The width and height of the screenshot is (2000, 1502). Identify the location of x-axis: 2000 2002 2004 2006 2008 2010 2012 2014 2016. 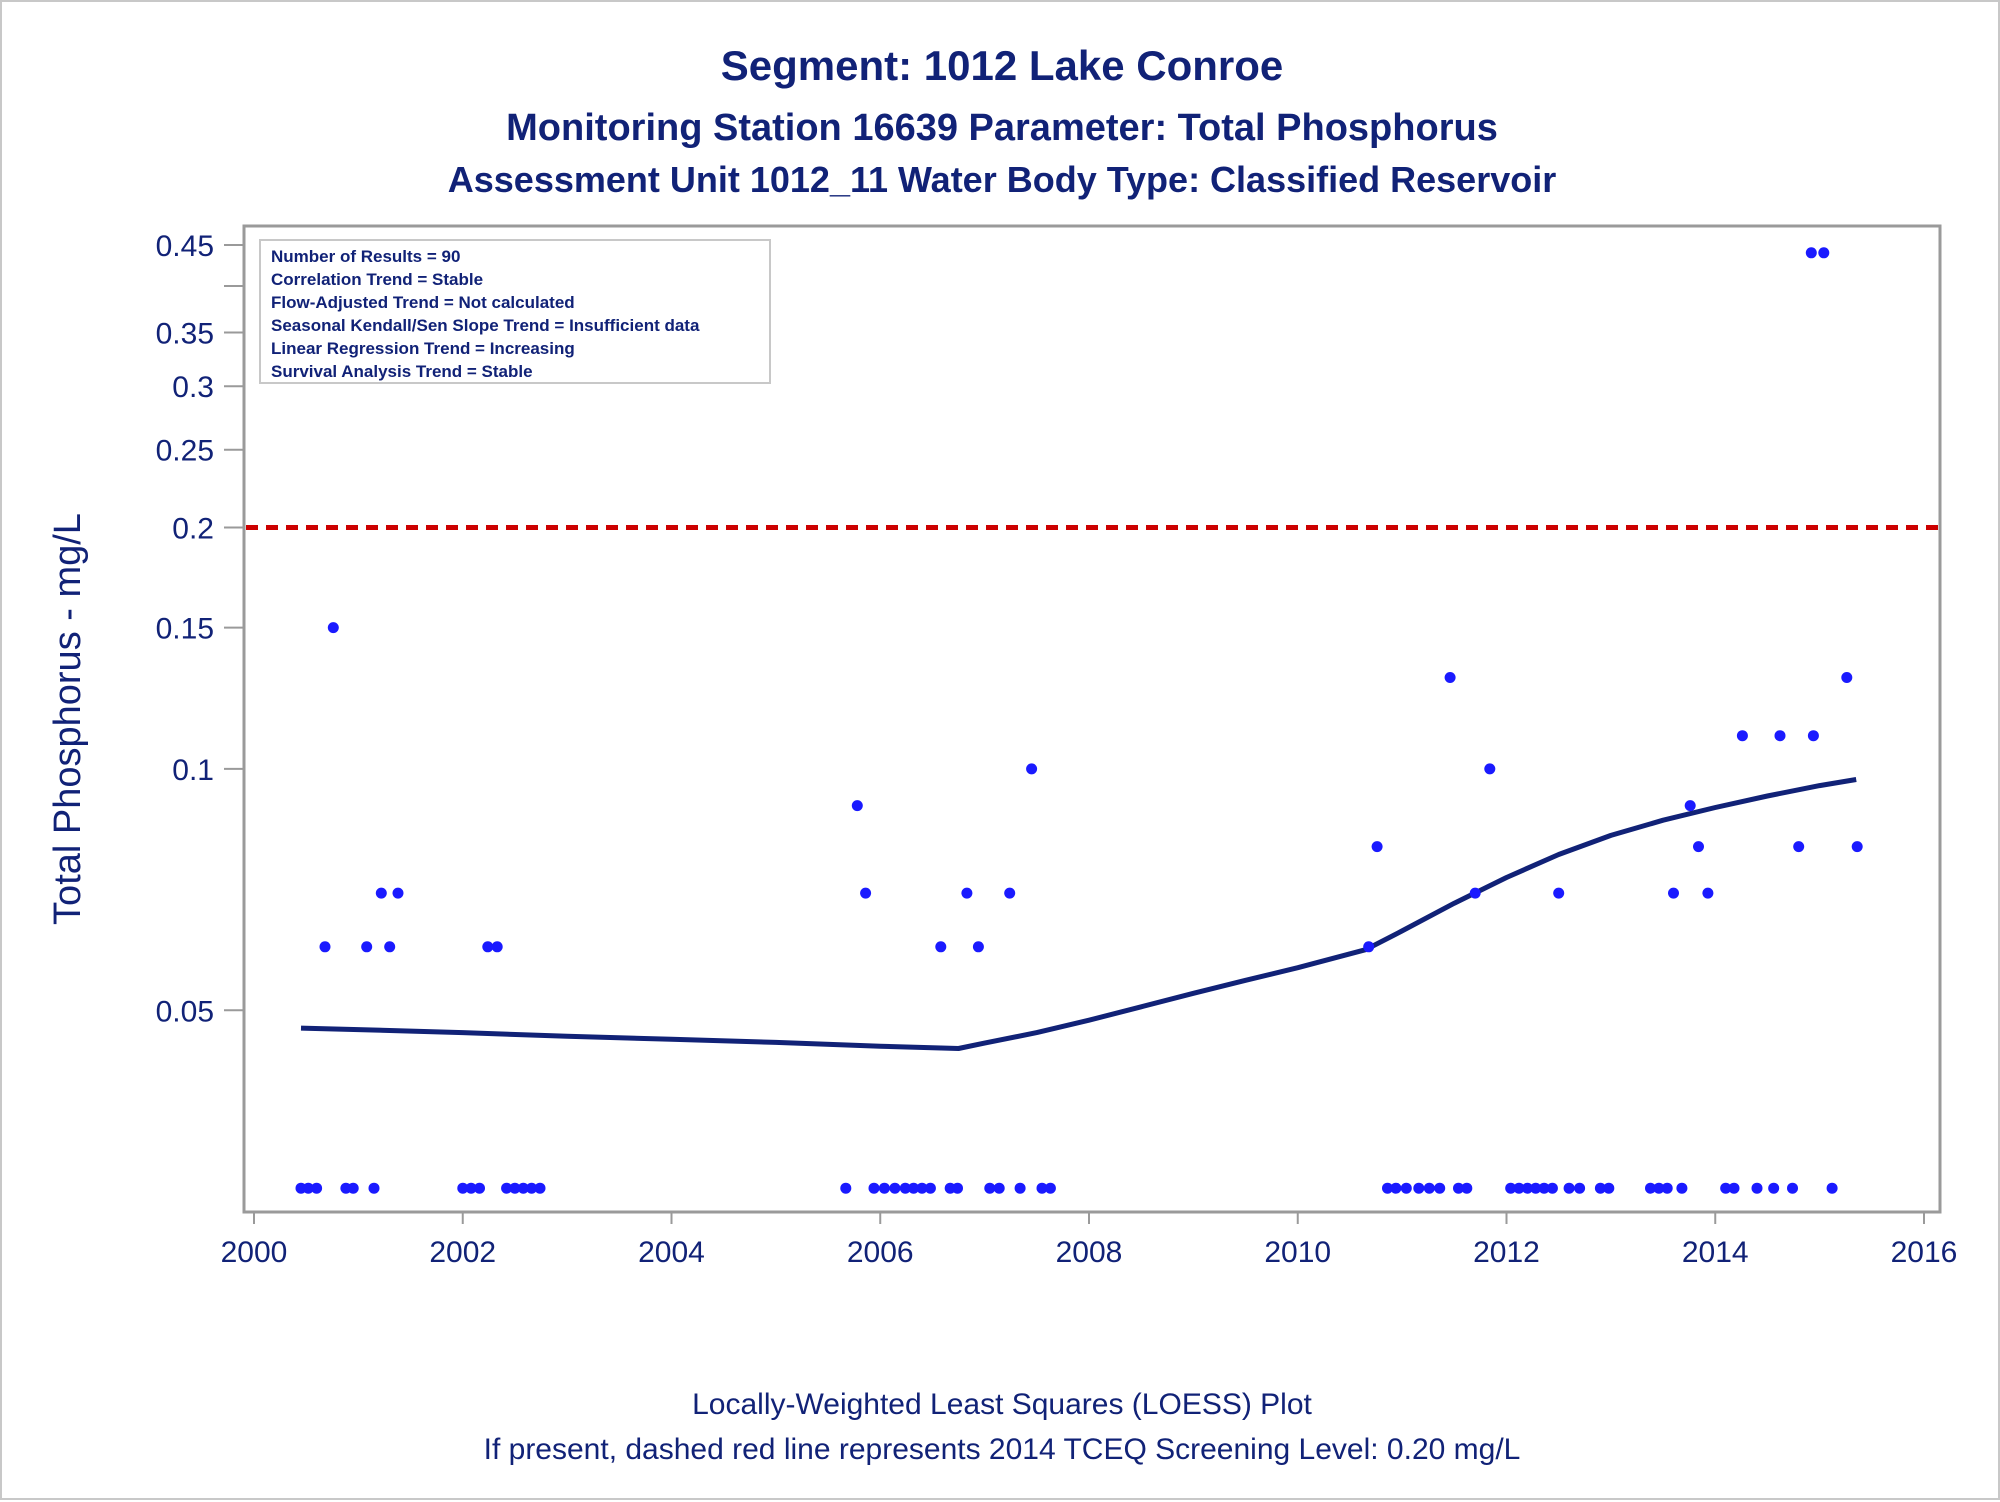
(1089, 1240).